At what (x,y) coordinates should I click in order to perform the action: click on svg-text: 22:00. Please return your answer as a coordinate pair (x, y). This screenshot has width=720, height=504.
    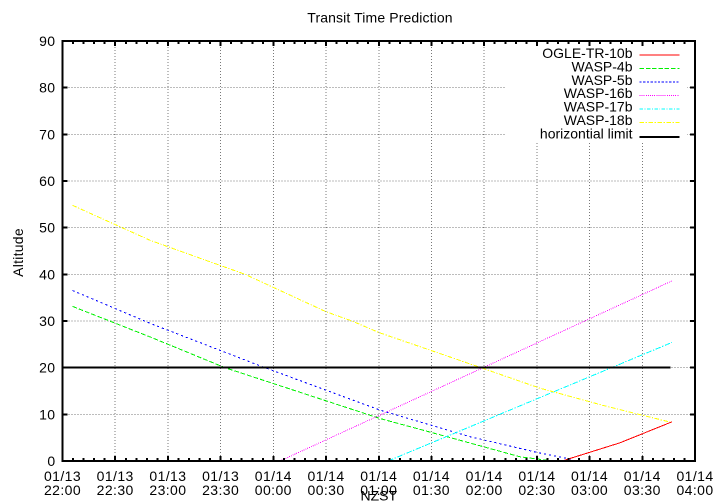
    Looking at the image, I should click on (62, 490).